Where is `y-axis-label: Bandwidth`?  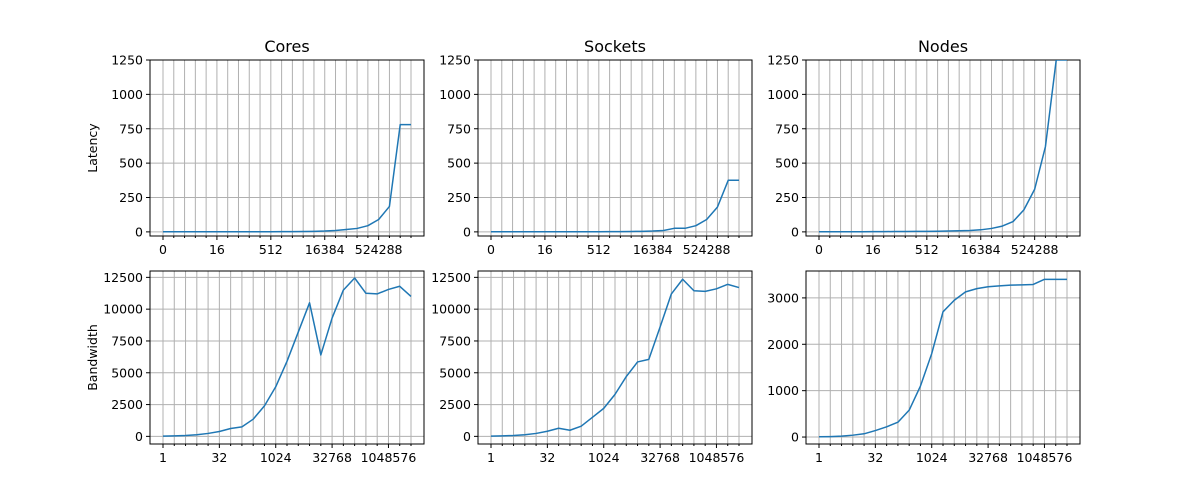
y-axis-label: Bandwidth is located at coordinates (92, 357).